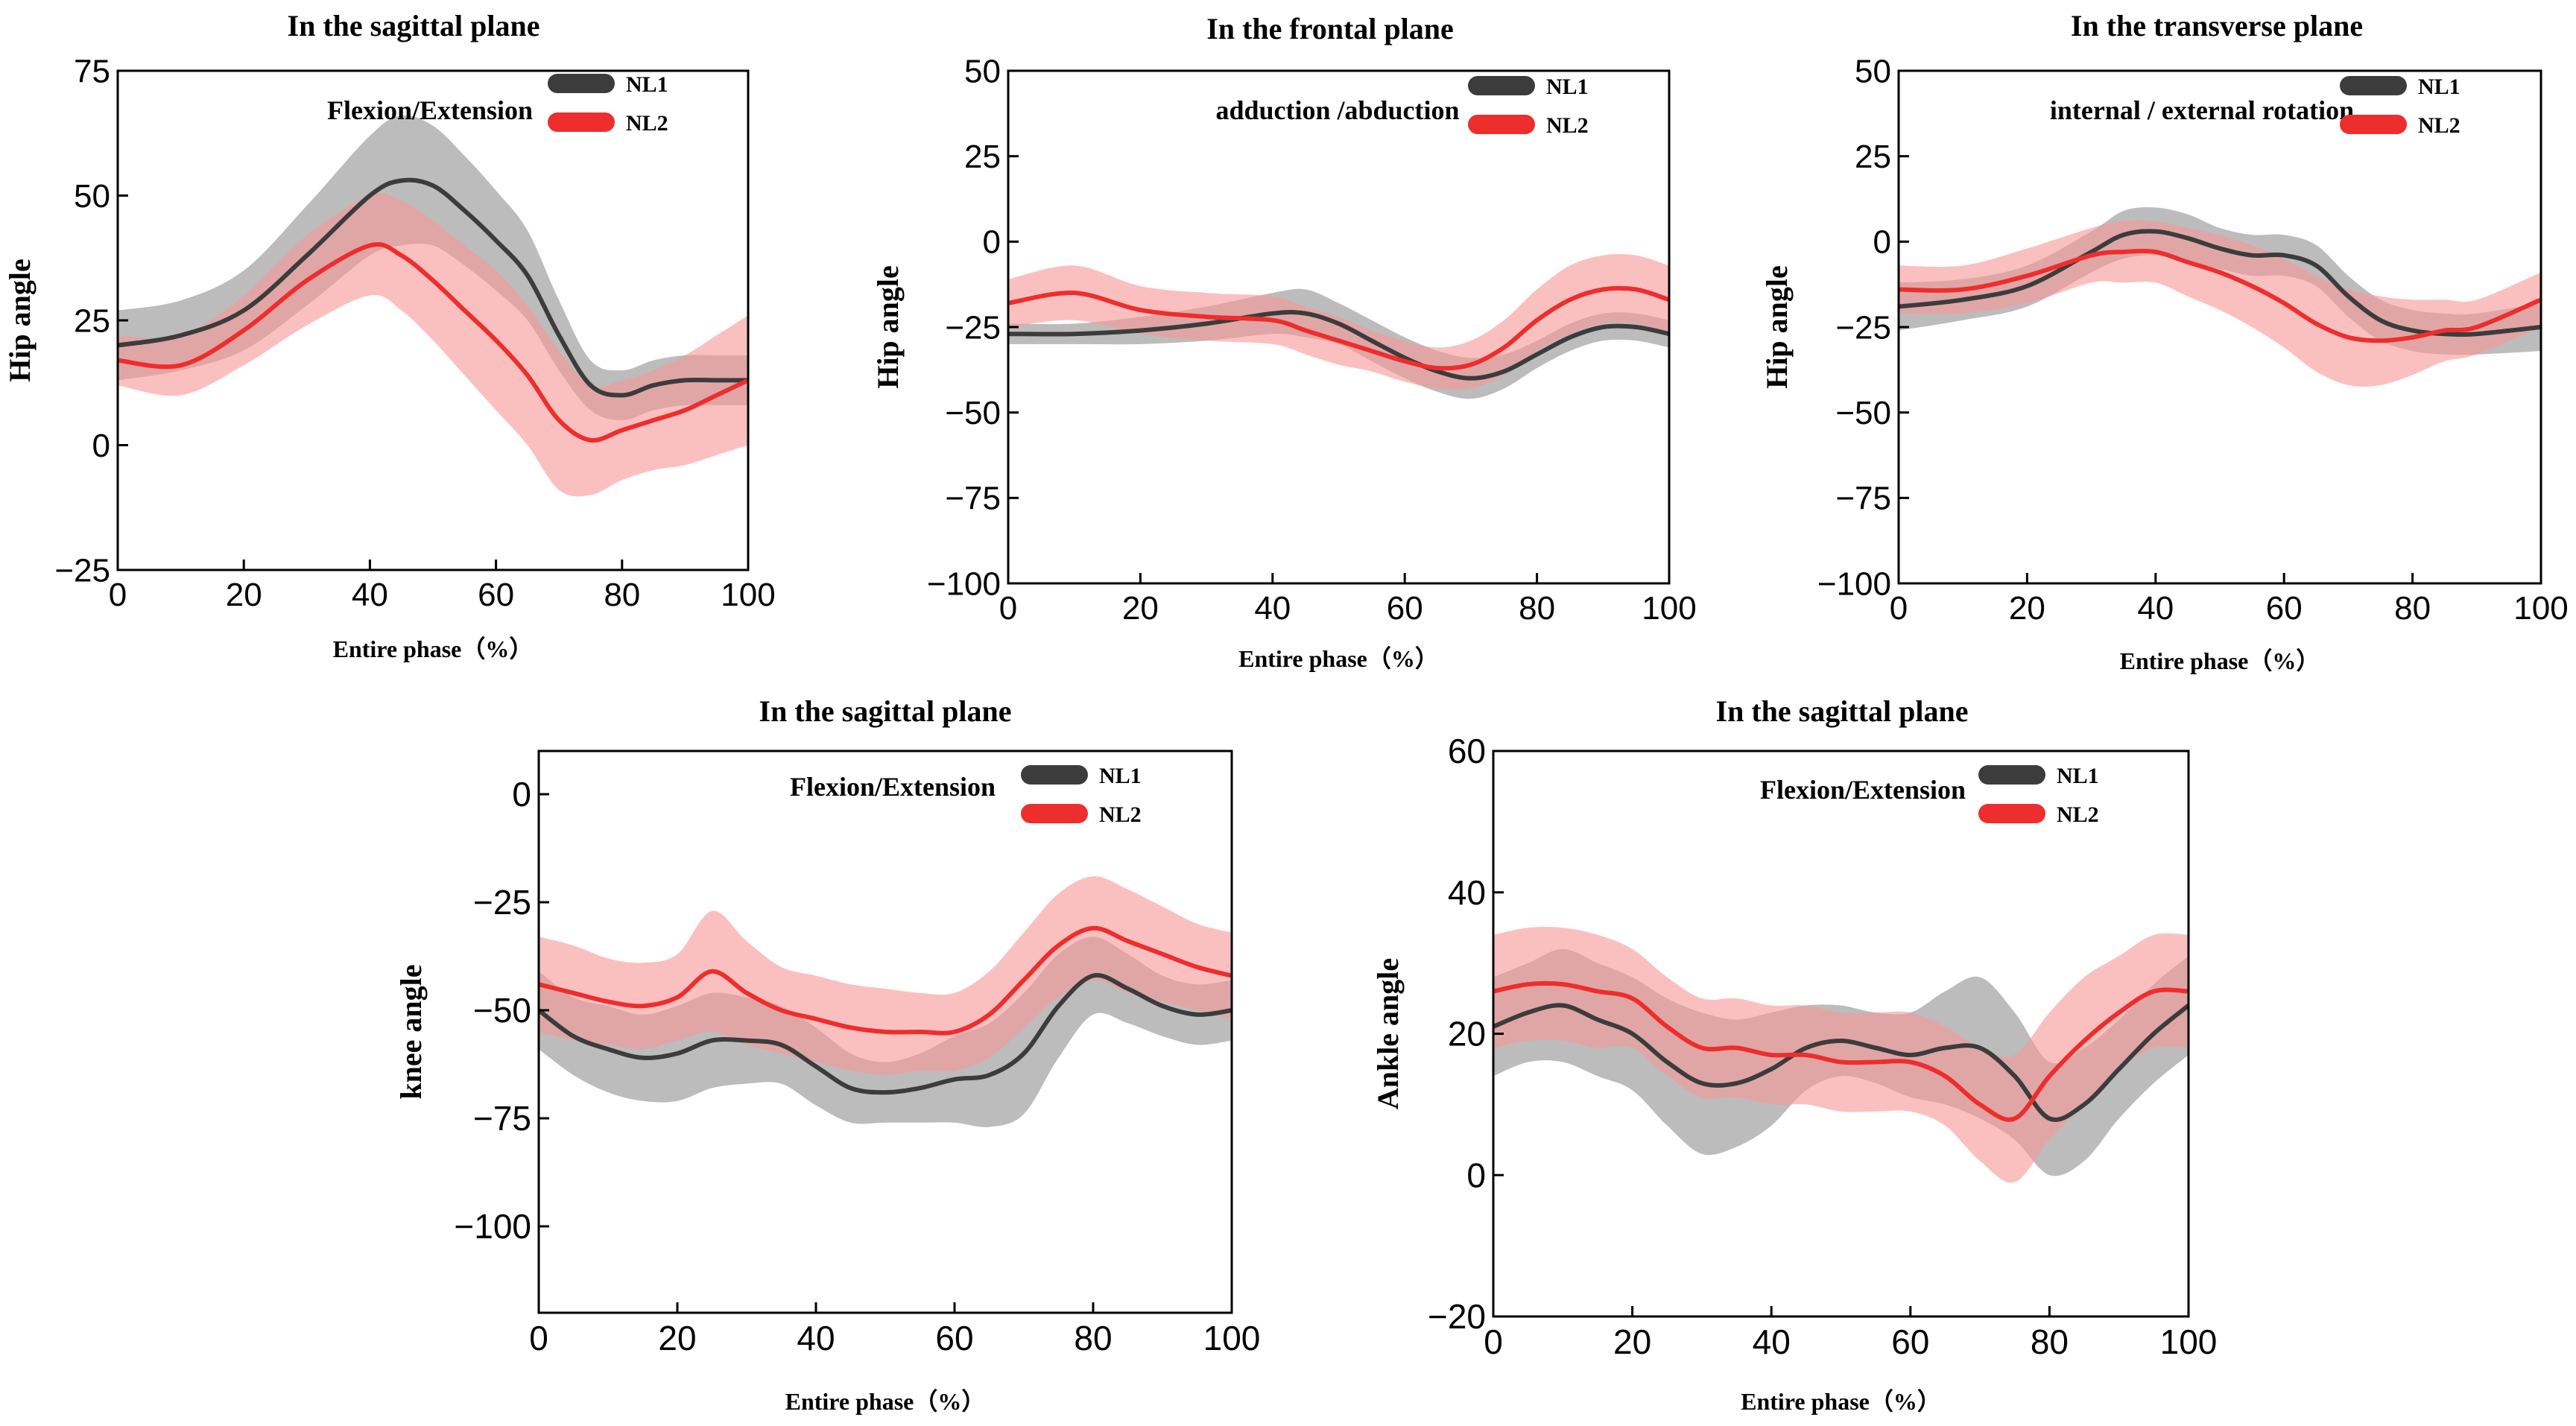 This screenshot has width=2576, height=1426. What do you see at coordinates (2217, 26) in the screenshot?
I see `chart-title: In the transverse plane` at bounding box center [2217, 26].